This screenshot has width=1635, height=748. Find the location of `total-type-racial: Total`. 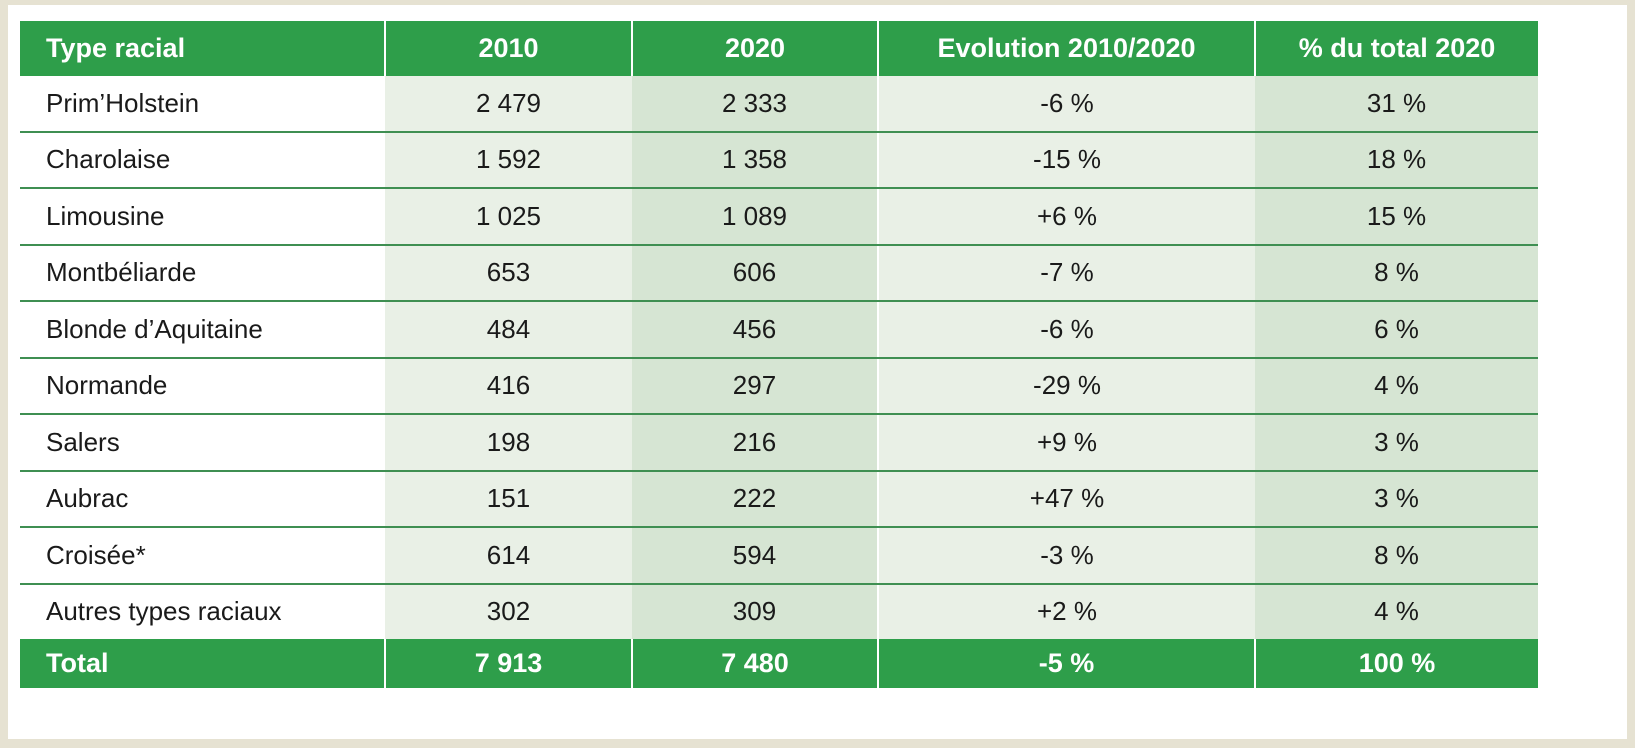

total-type-racial: Total is located at coordinates (202, 663).